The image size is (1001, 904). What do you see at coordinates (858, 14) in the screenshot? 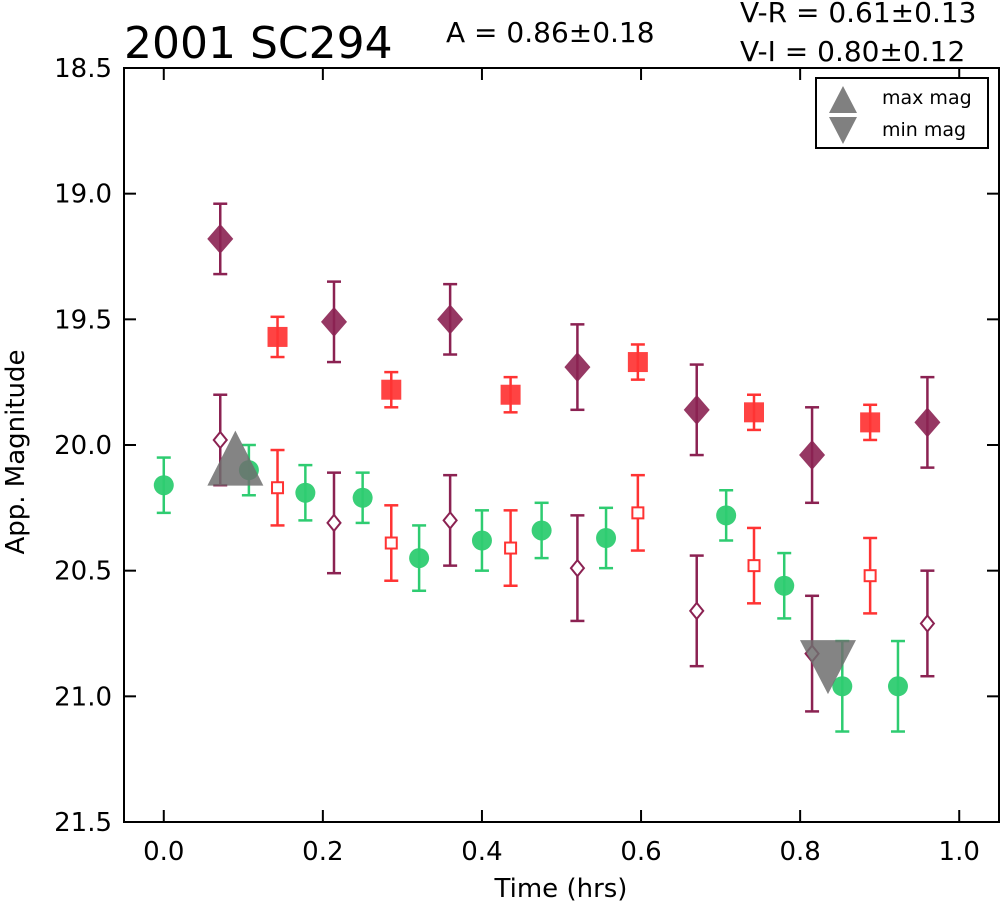
I see `color-index-vr: V-R = 0.61±0.13` at bounding box center [858, 14].